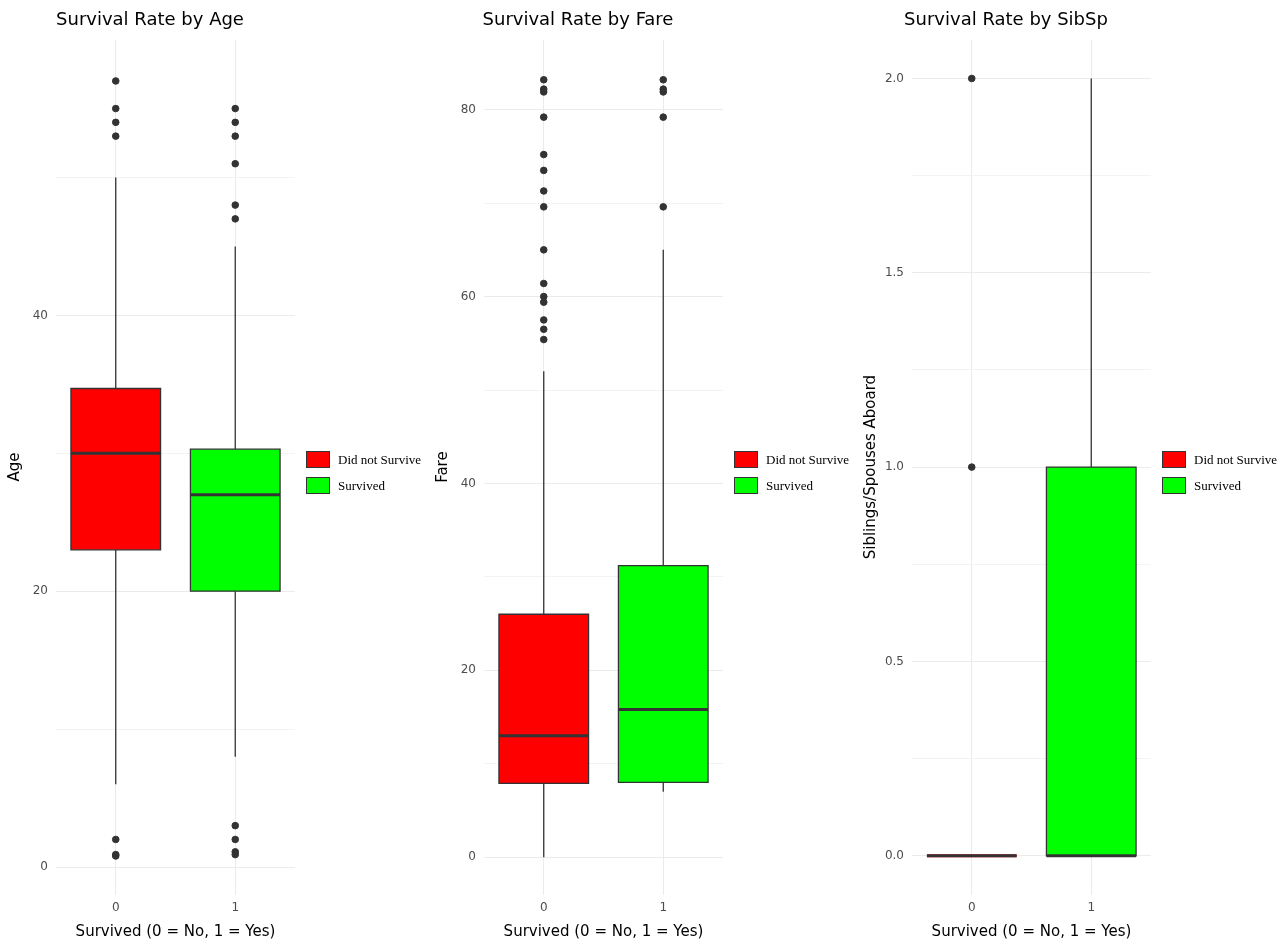 Image resolution: width=1284 pixels, height=947 pixels. I want to click on y-tick-label: 0.0, so click(894, 854).